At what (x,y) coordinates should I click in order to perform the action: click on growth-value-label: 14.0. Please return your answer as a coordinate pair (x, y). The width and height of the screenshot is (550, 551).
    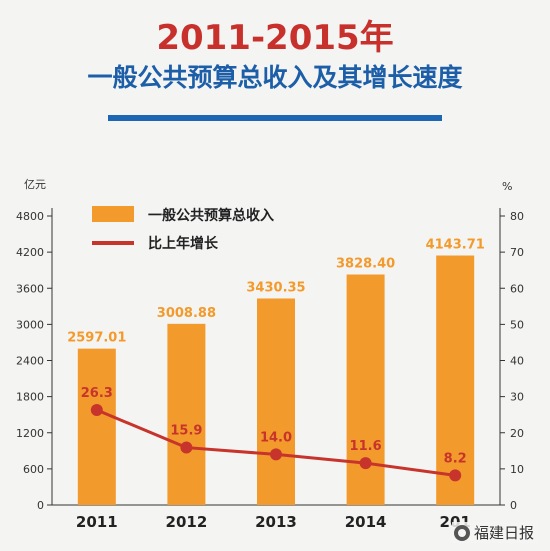
    Looking at the image, I should click on (276, 437).